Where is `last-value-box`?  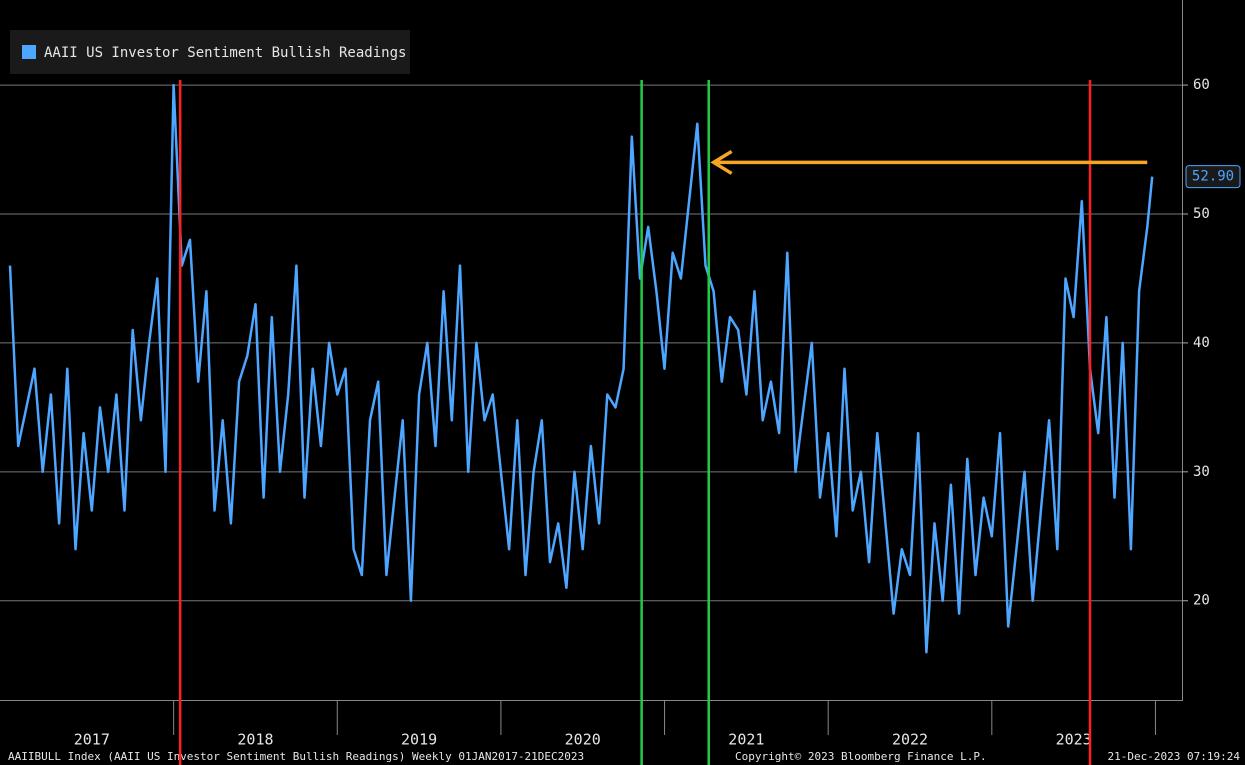
last-value-box is located at coordinates (1213, 177).